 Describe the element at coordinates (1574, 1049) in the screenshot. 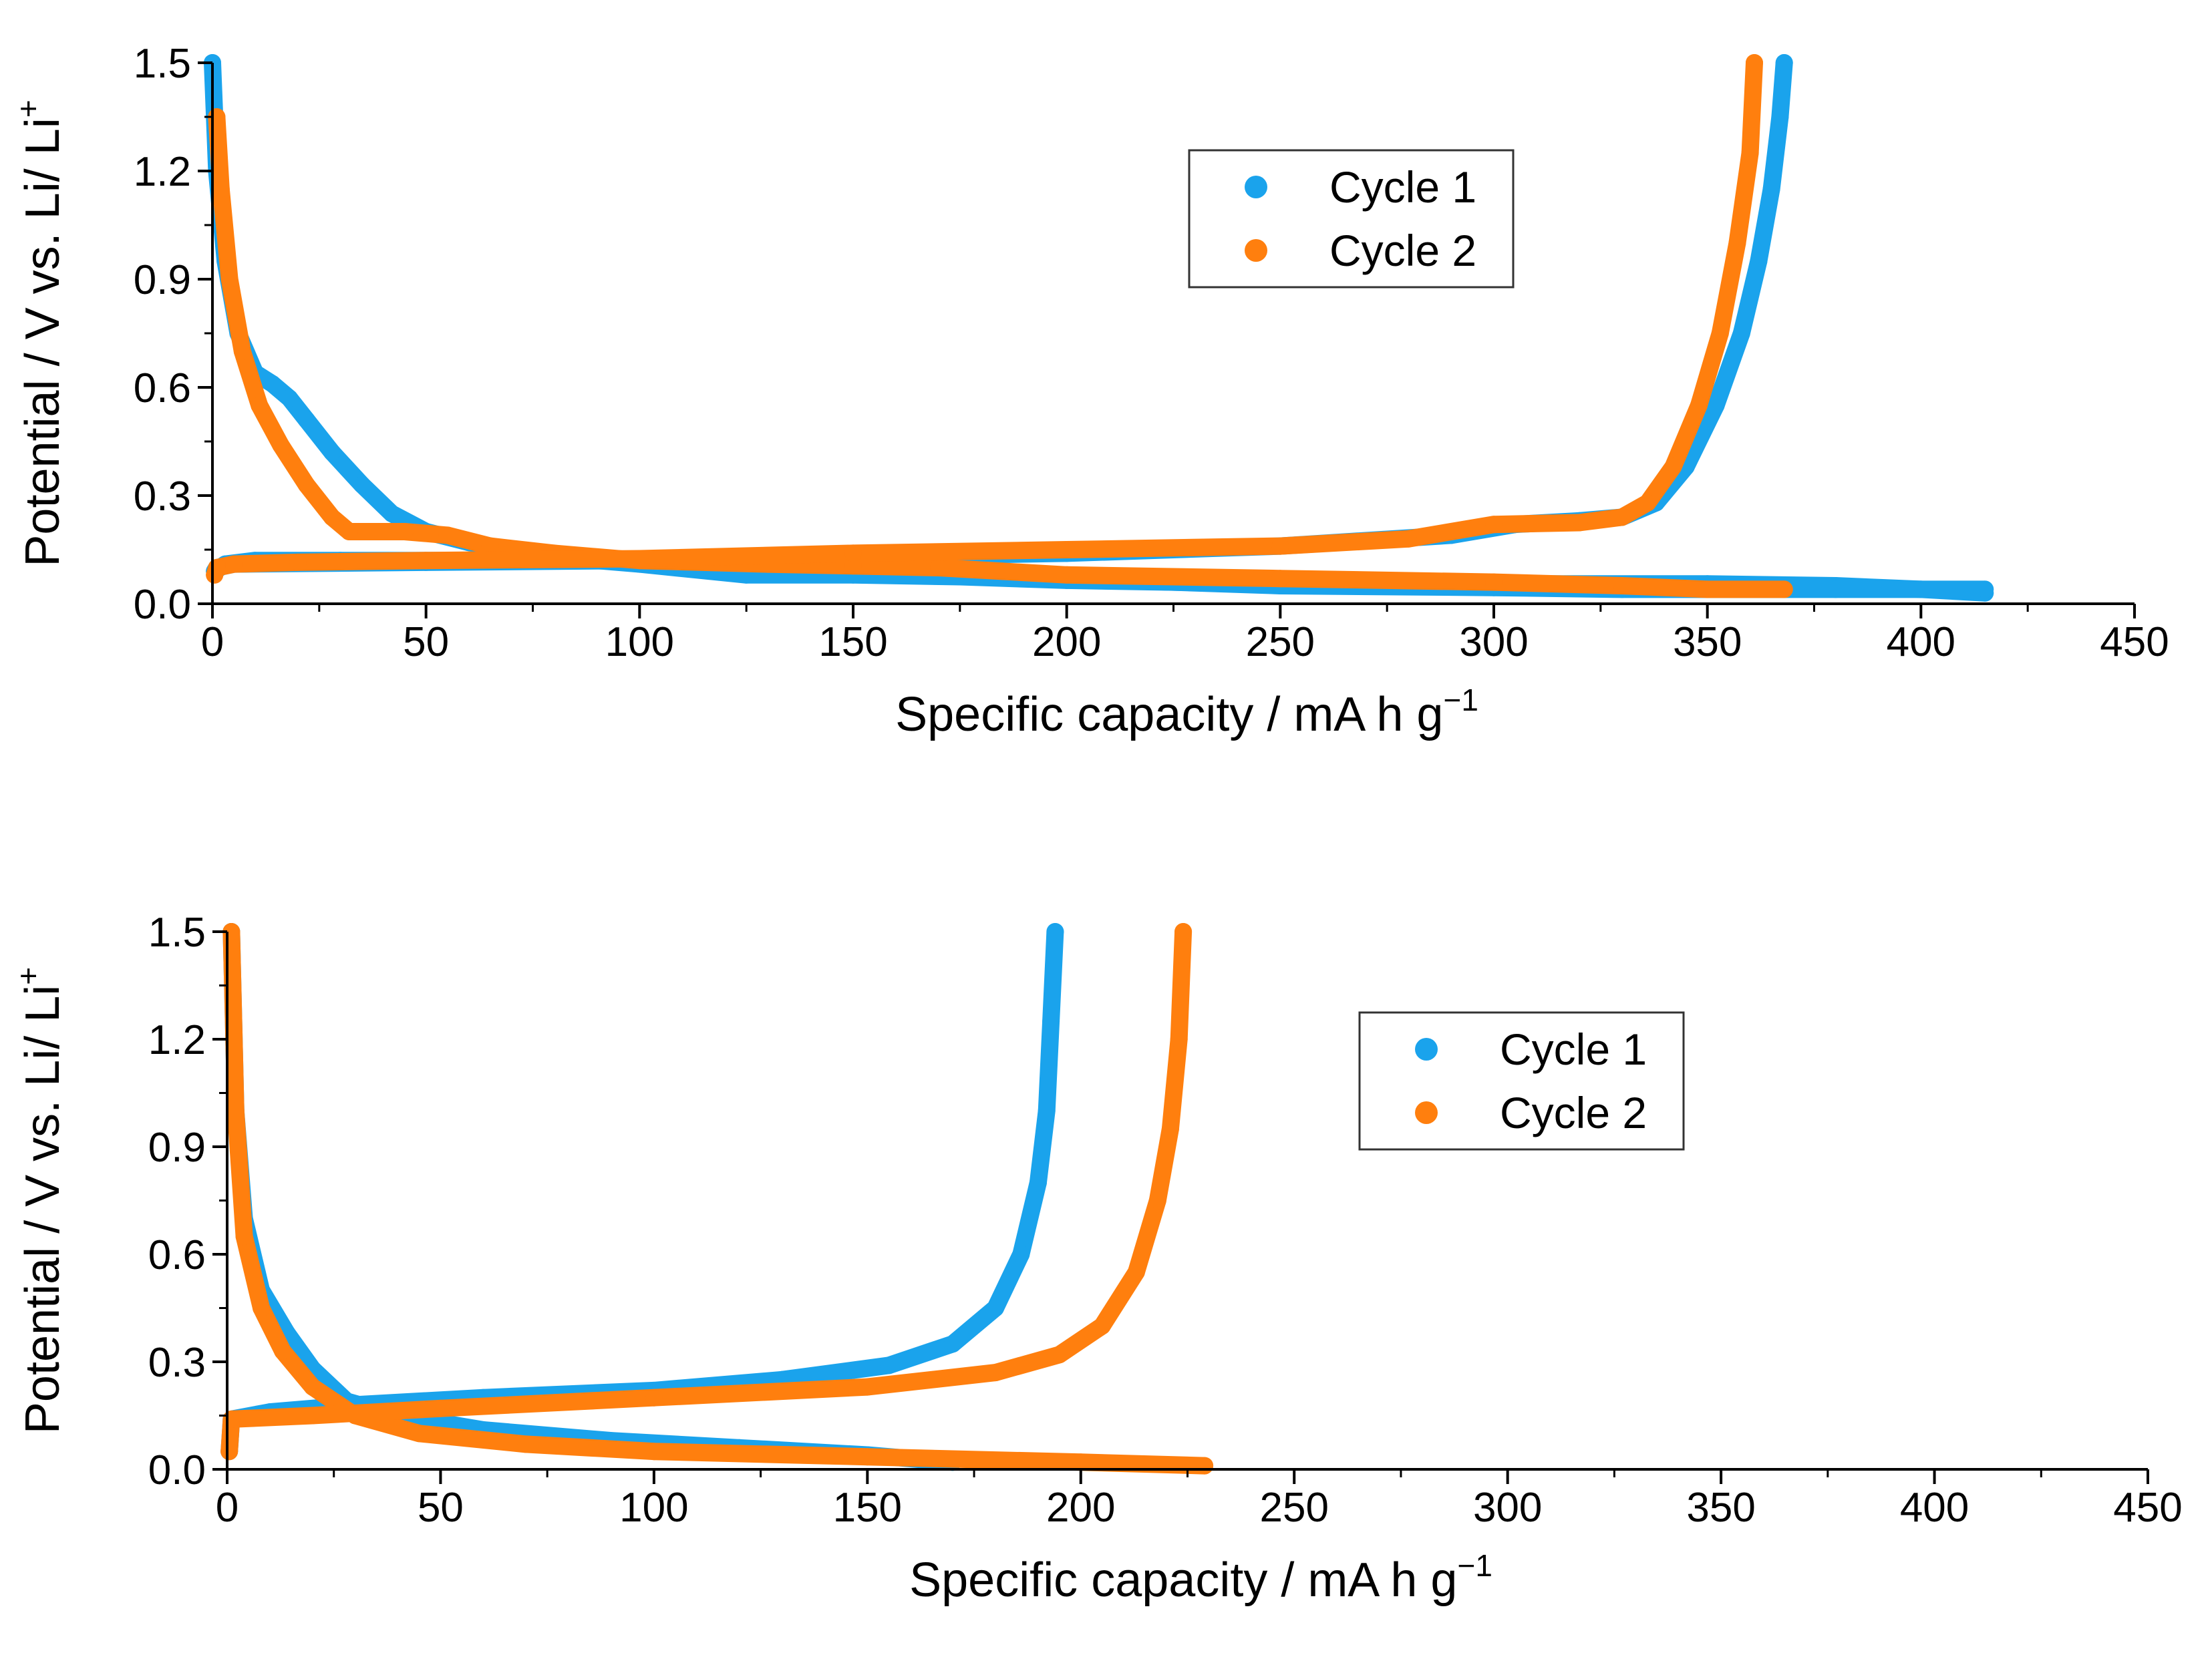

I see `legend-label-cycle-1: Cycle 1` at that location.